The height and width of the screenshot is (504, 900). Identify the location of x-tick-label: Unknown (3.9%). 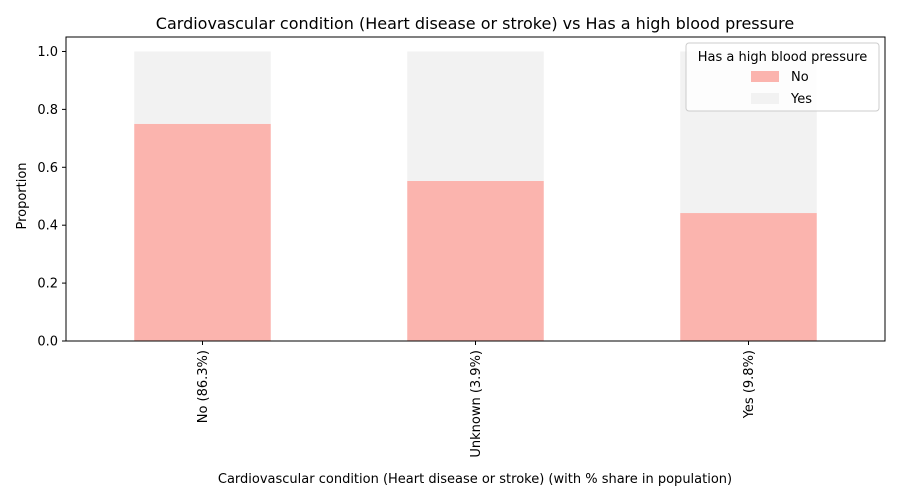
(476, 404).